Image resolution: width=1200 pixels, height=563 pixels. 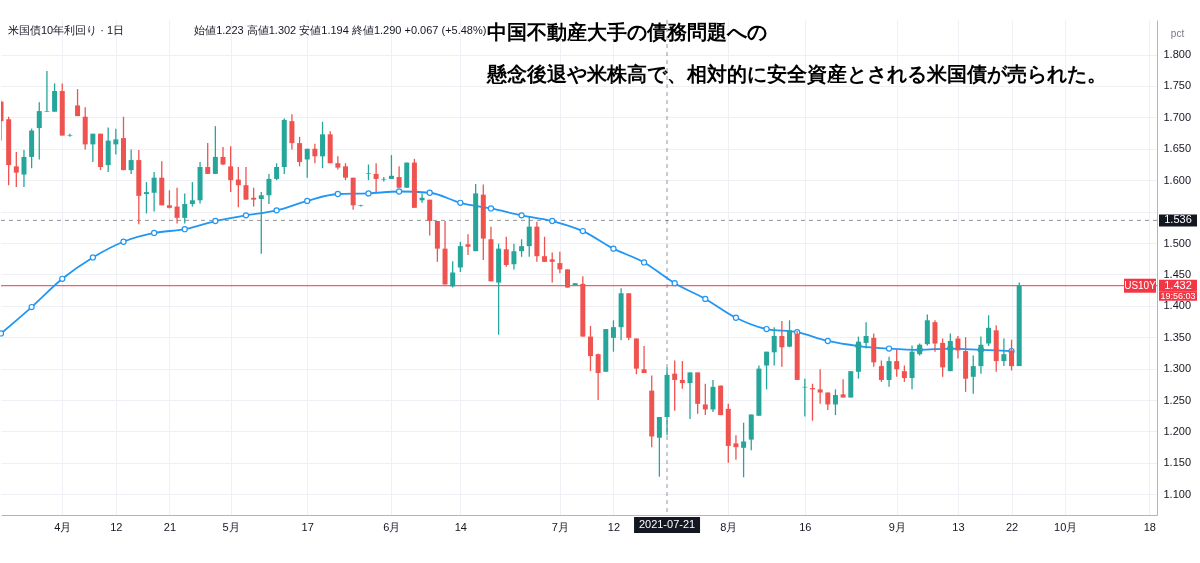 I want to click on annotation: 始値1.223 高値1.302 安値1.194 終値1.290 +0.067 (+5.48%), so click(x=340, y=30).